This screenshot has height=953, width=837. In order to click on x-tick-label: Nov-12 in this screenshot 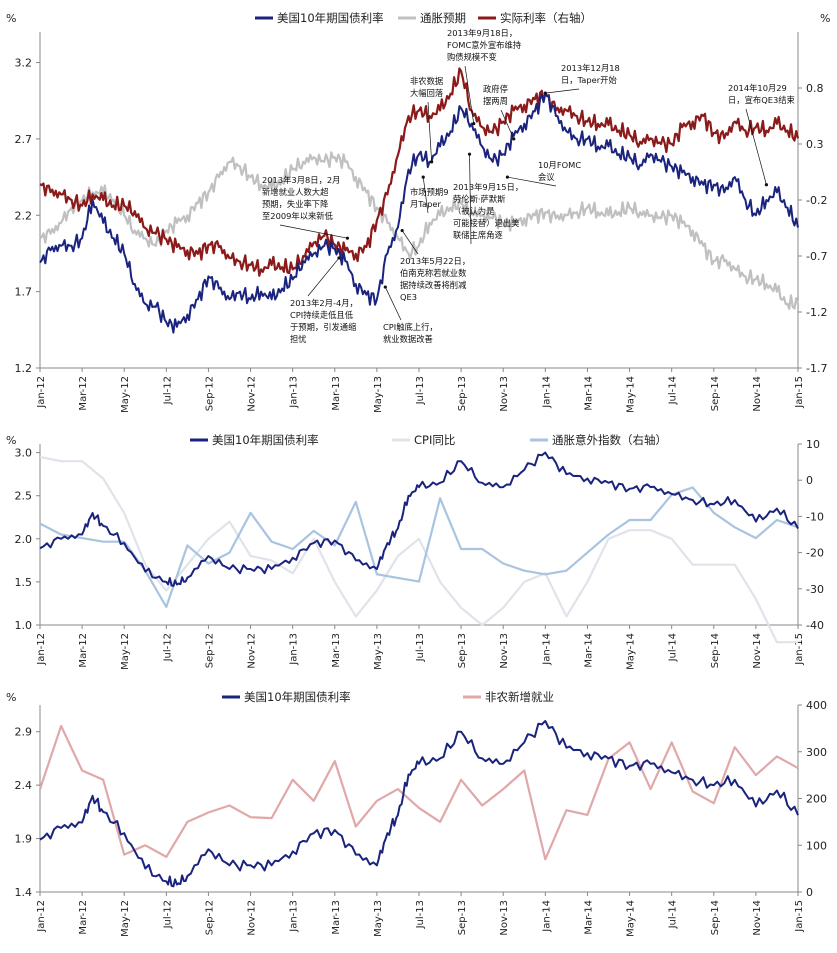, I will do `click(252, 394)`.